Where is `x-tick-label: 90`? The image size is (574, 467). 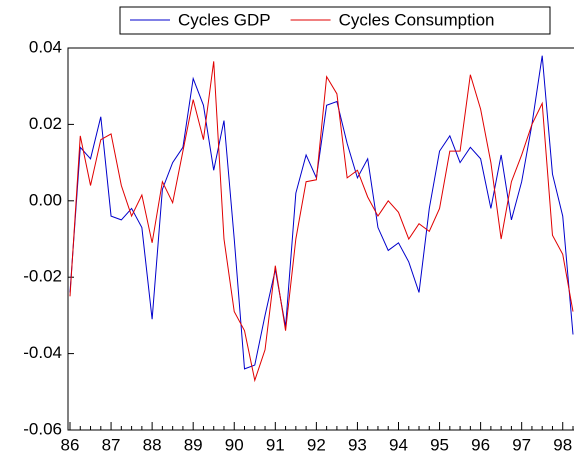 x-tick-label: 90 is located at coordinates (234, 444).